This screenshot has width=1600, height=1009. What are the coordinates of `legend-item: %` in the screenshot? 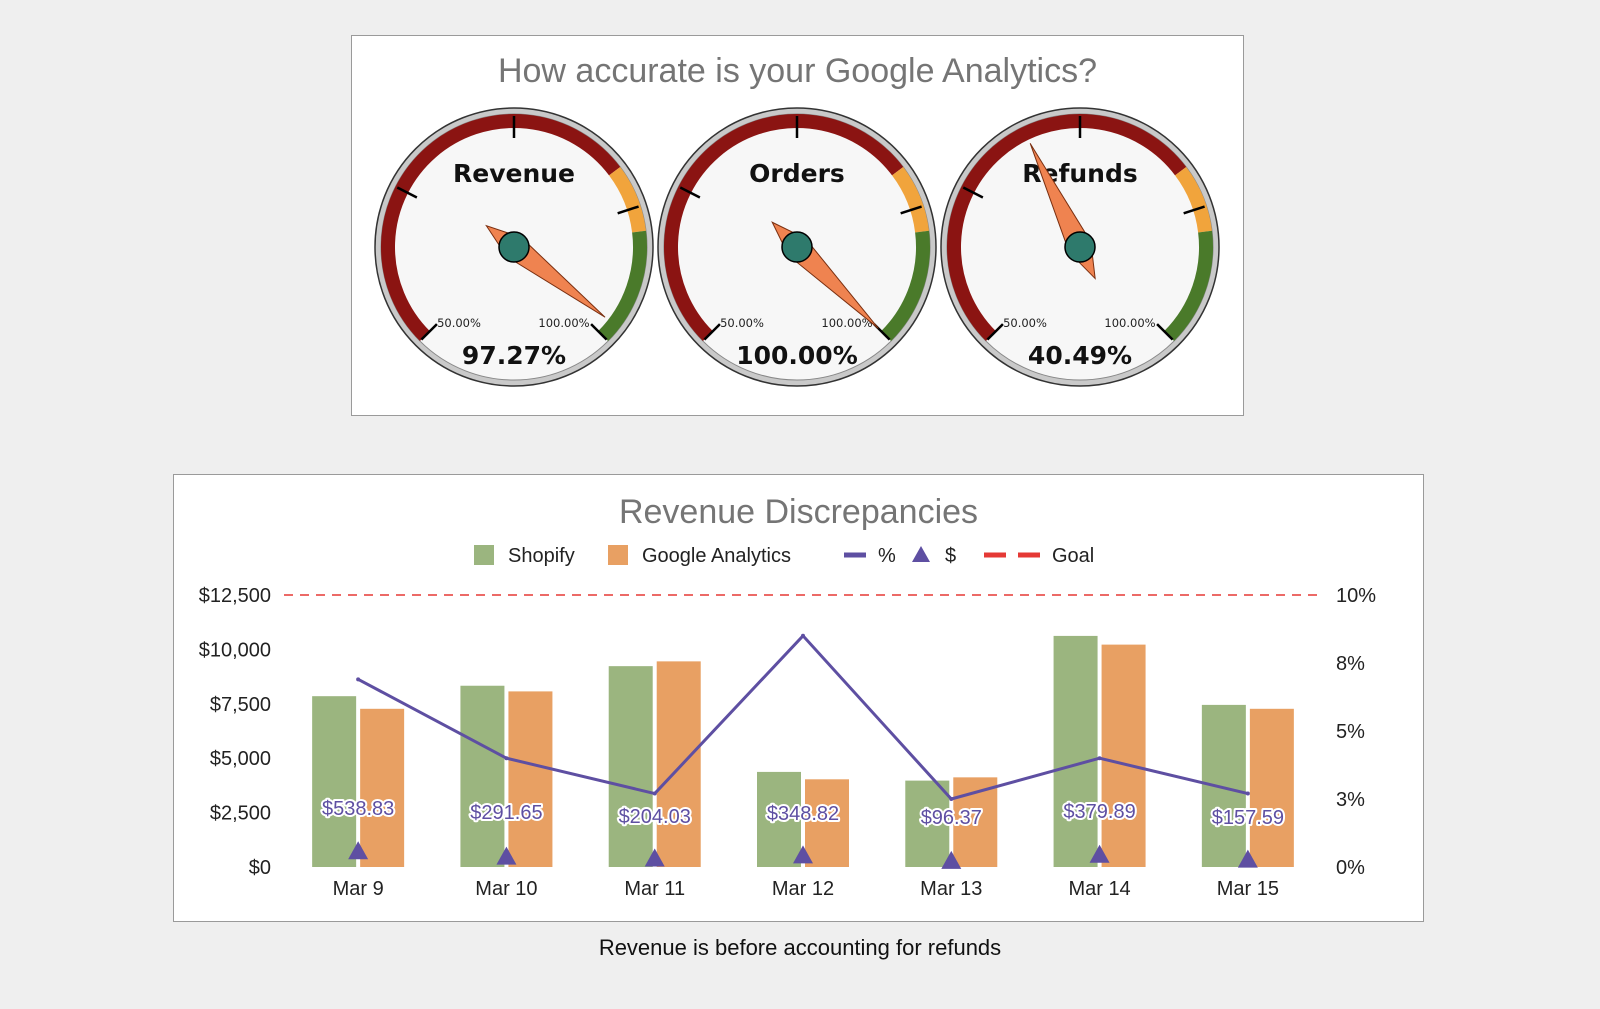 It's located at (870, 556).